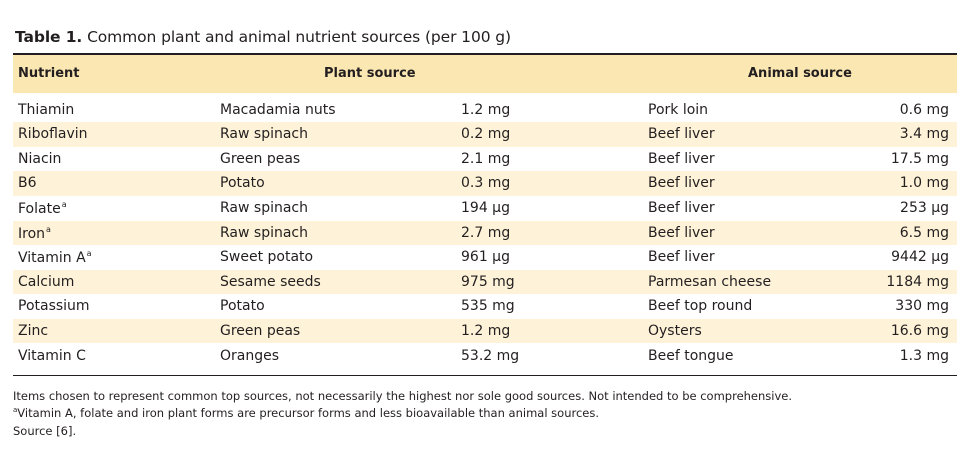 This screenshot has width=978, height=462. What do you see at coordinates (924, 355) in the screenshot?
I see `animal-amount-cell-text: 1.3 mg` at bounding box center [924, 355].